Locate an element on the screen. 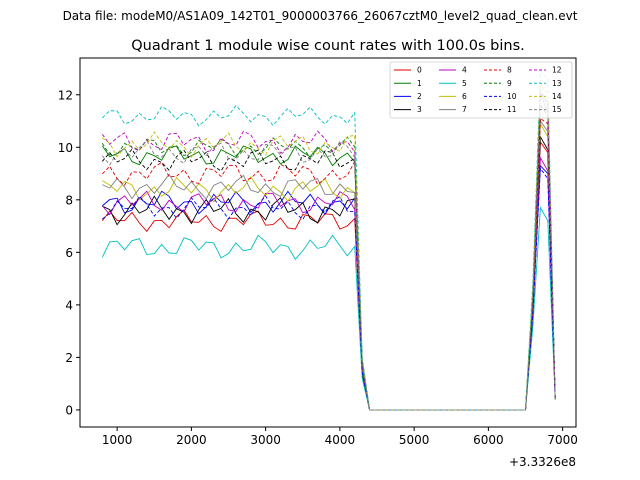 This screenshot has width=640, height=480. x-tick-label: 3000 is located at coordinates (265, 440).